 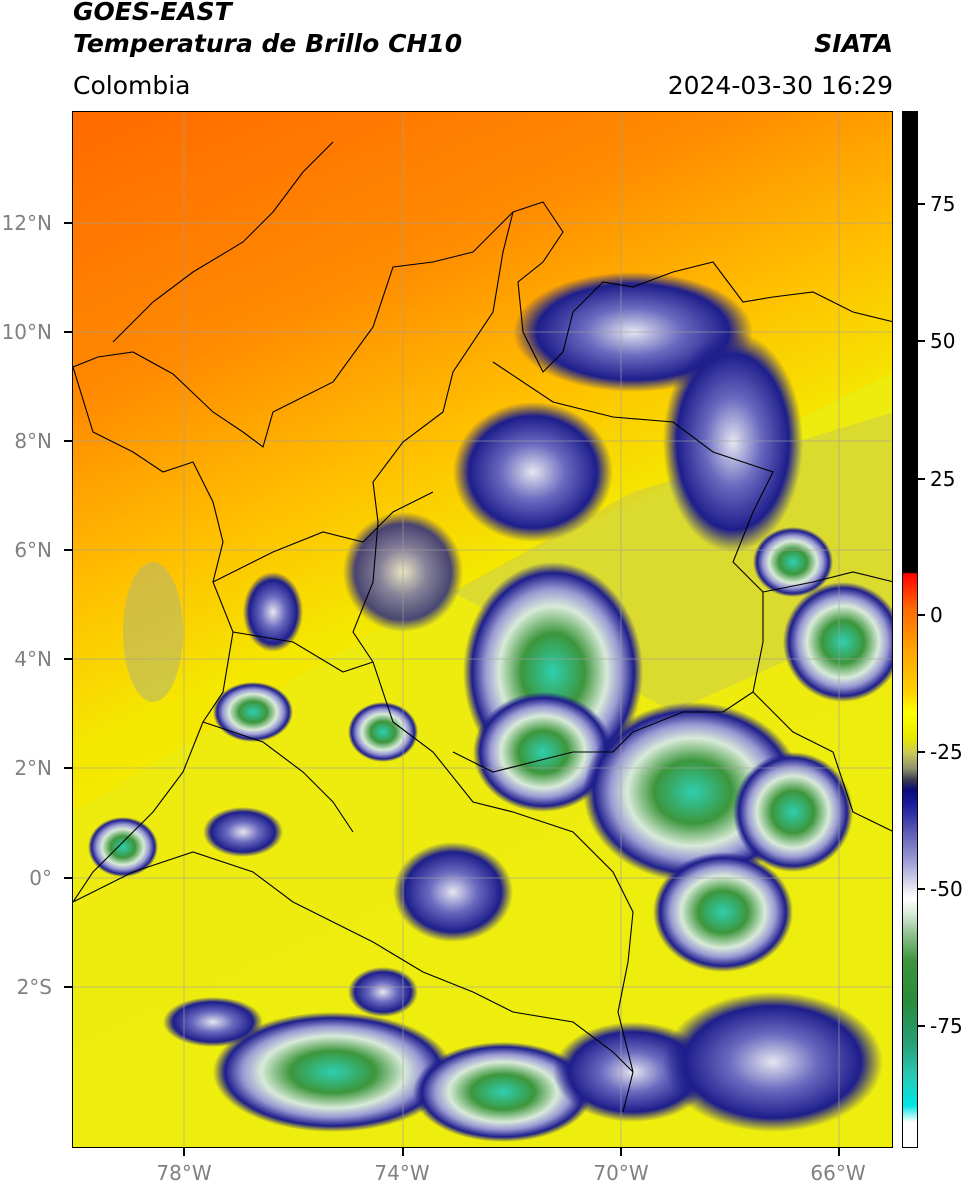 What do you see at coordinates (40, 878) in the screenshot?
I see `y-axis-label: 0°` at bounding box center [40, 878].